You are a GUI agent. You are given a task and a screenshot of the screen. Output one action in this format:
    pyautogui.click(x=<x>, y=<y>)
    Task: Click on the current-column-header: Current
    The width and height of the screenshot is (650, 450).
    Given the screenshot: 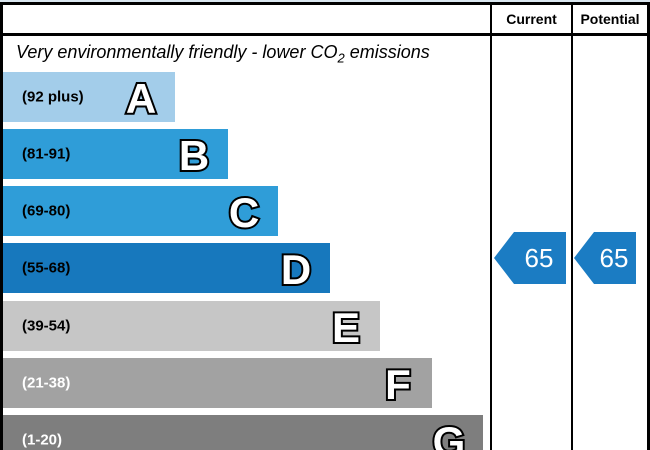 What is the action you would take?
    pyautogui.click(x=531, y=19)
    